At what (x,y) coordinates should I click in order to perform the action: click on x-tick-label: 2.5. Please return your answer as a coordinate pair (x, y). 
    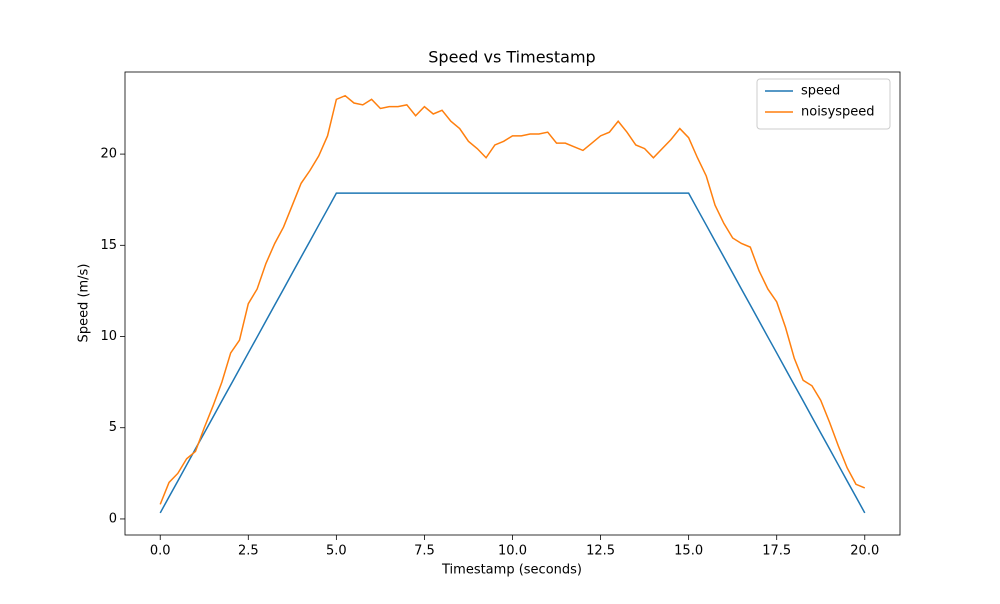
    Looking at the image, I should click on (248, 551).